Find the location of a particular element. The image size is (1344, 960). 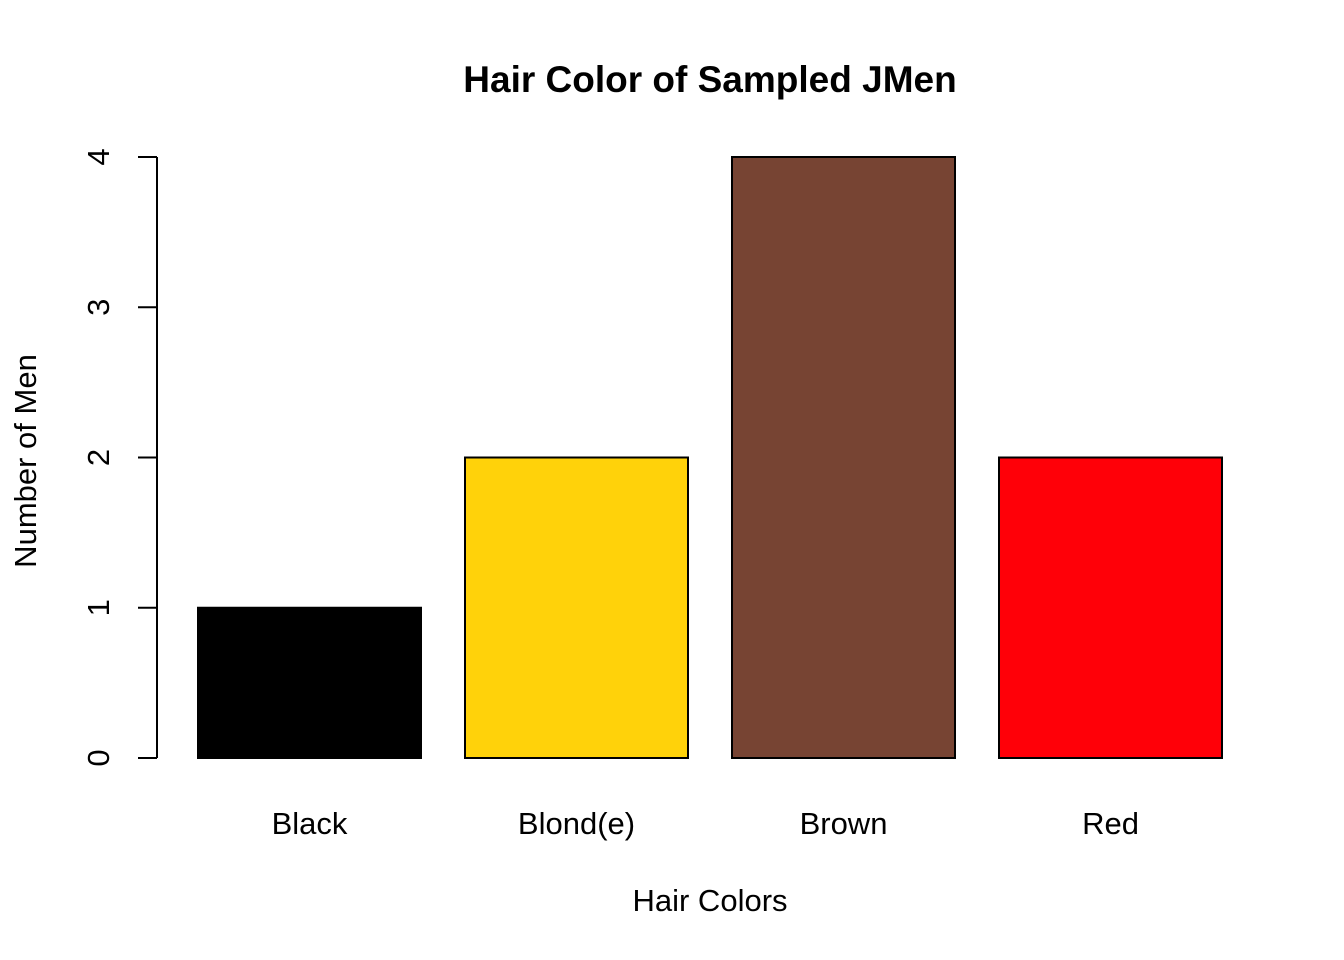

y-tick-label: 2 is located at coordinates (98, 457).